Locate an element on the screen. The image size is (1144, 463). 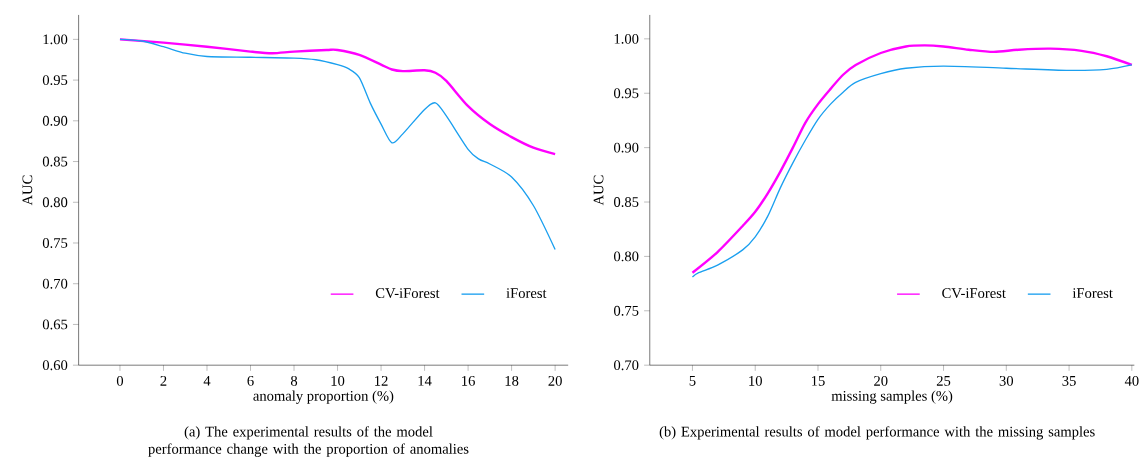
x-tick-label: 25 is located at coordinates (943, 381).